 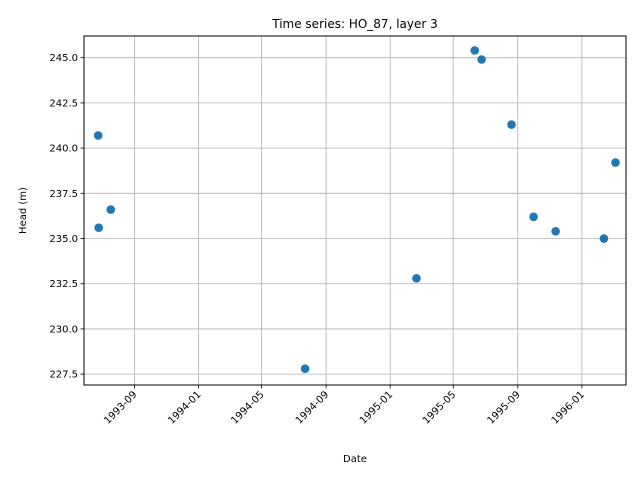 I want to click on y-tick-label: 245.0, so click(x=63, y=58).